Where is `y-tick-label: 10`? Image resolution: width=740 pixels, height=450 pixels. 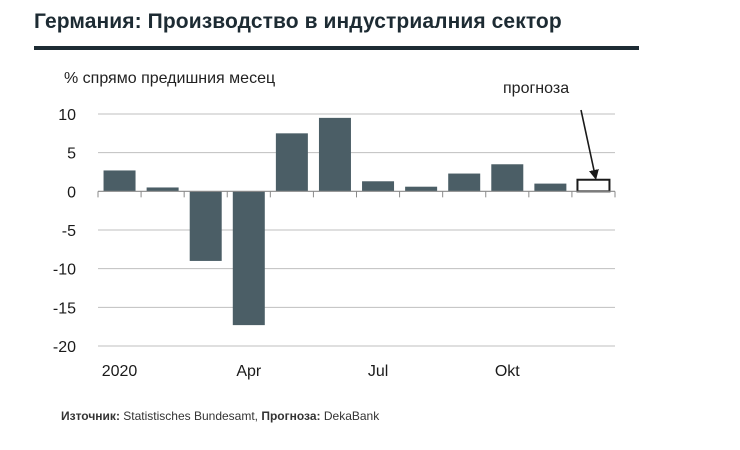
y-tick-label: 10 is located at coordinates (67, 115).